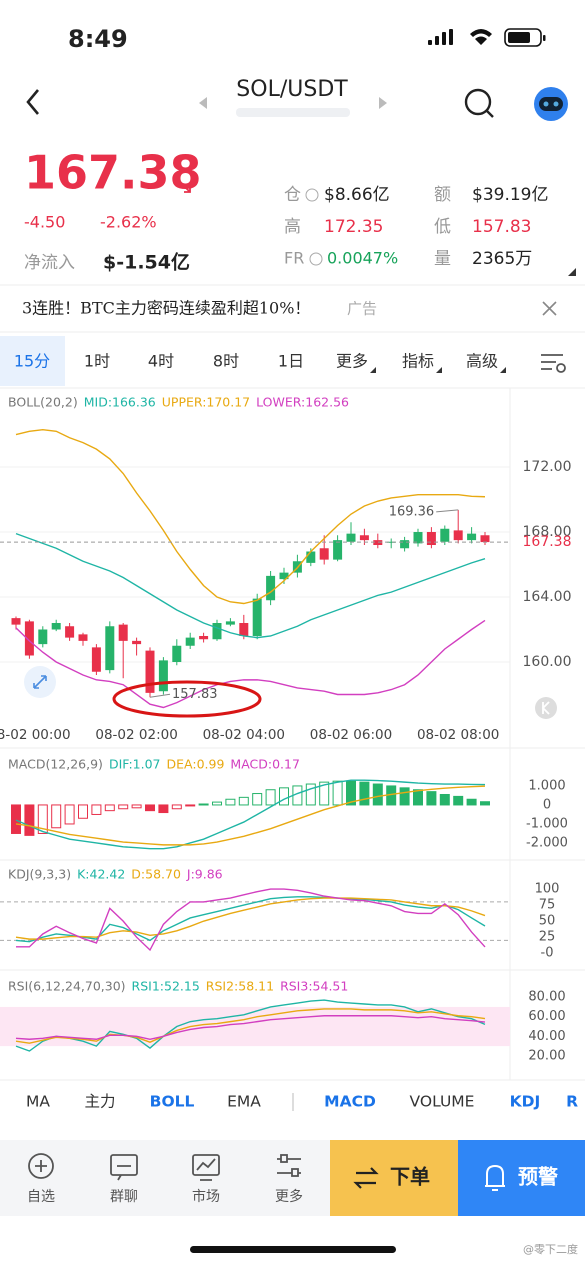 This screenshot has width=585, height=1266. I want to click on period-tab: 指标, so click(418, 361).